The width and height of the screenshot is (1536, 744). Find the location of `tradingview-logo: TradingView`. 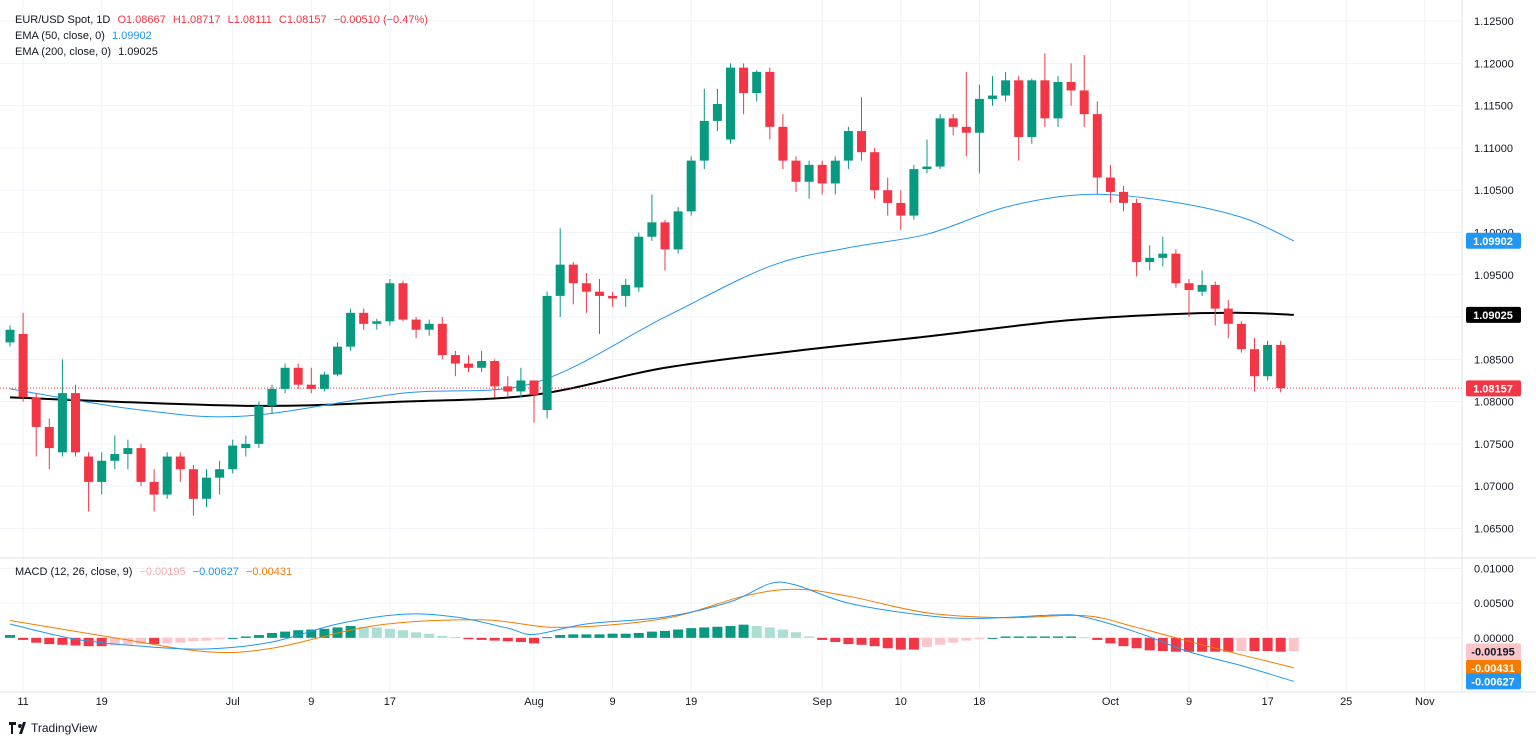

tradingview-logo: TradingView is located at coordinates (53, 728).